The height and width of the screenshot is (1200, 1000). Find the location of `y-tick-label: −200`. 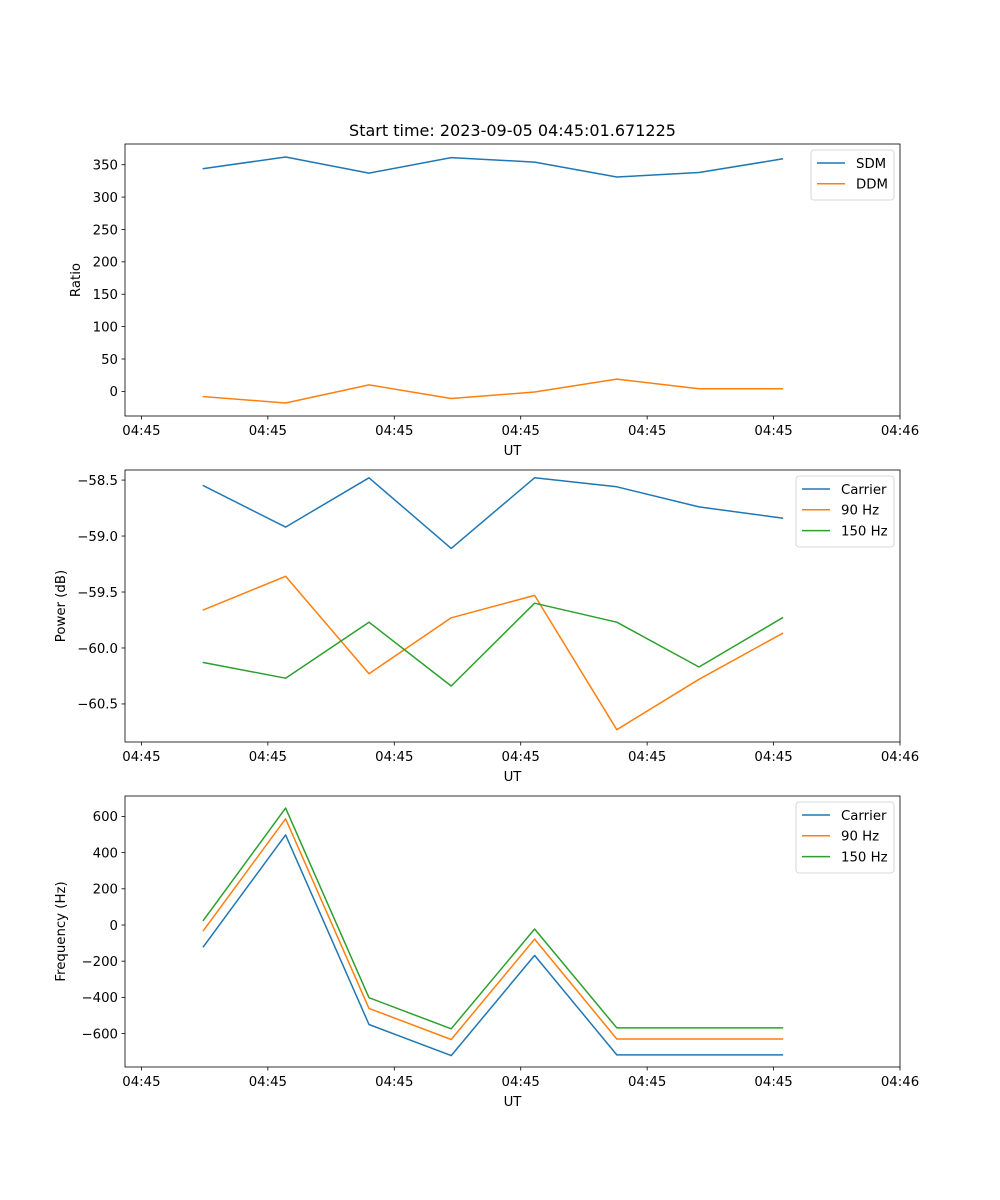

y-tick-label: −200 is located at coordinates (99, 962).